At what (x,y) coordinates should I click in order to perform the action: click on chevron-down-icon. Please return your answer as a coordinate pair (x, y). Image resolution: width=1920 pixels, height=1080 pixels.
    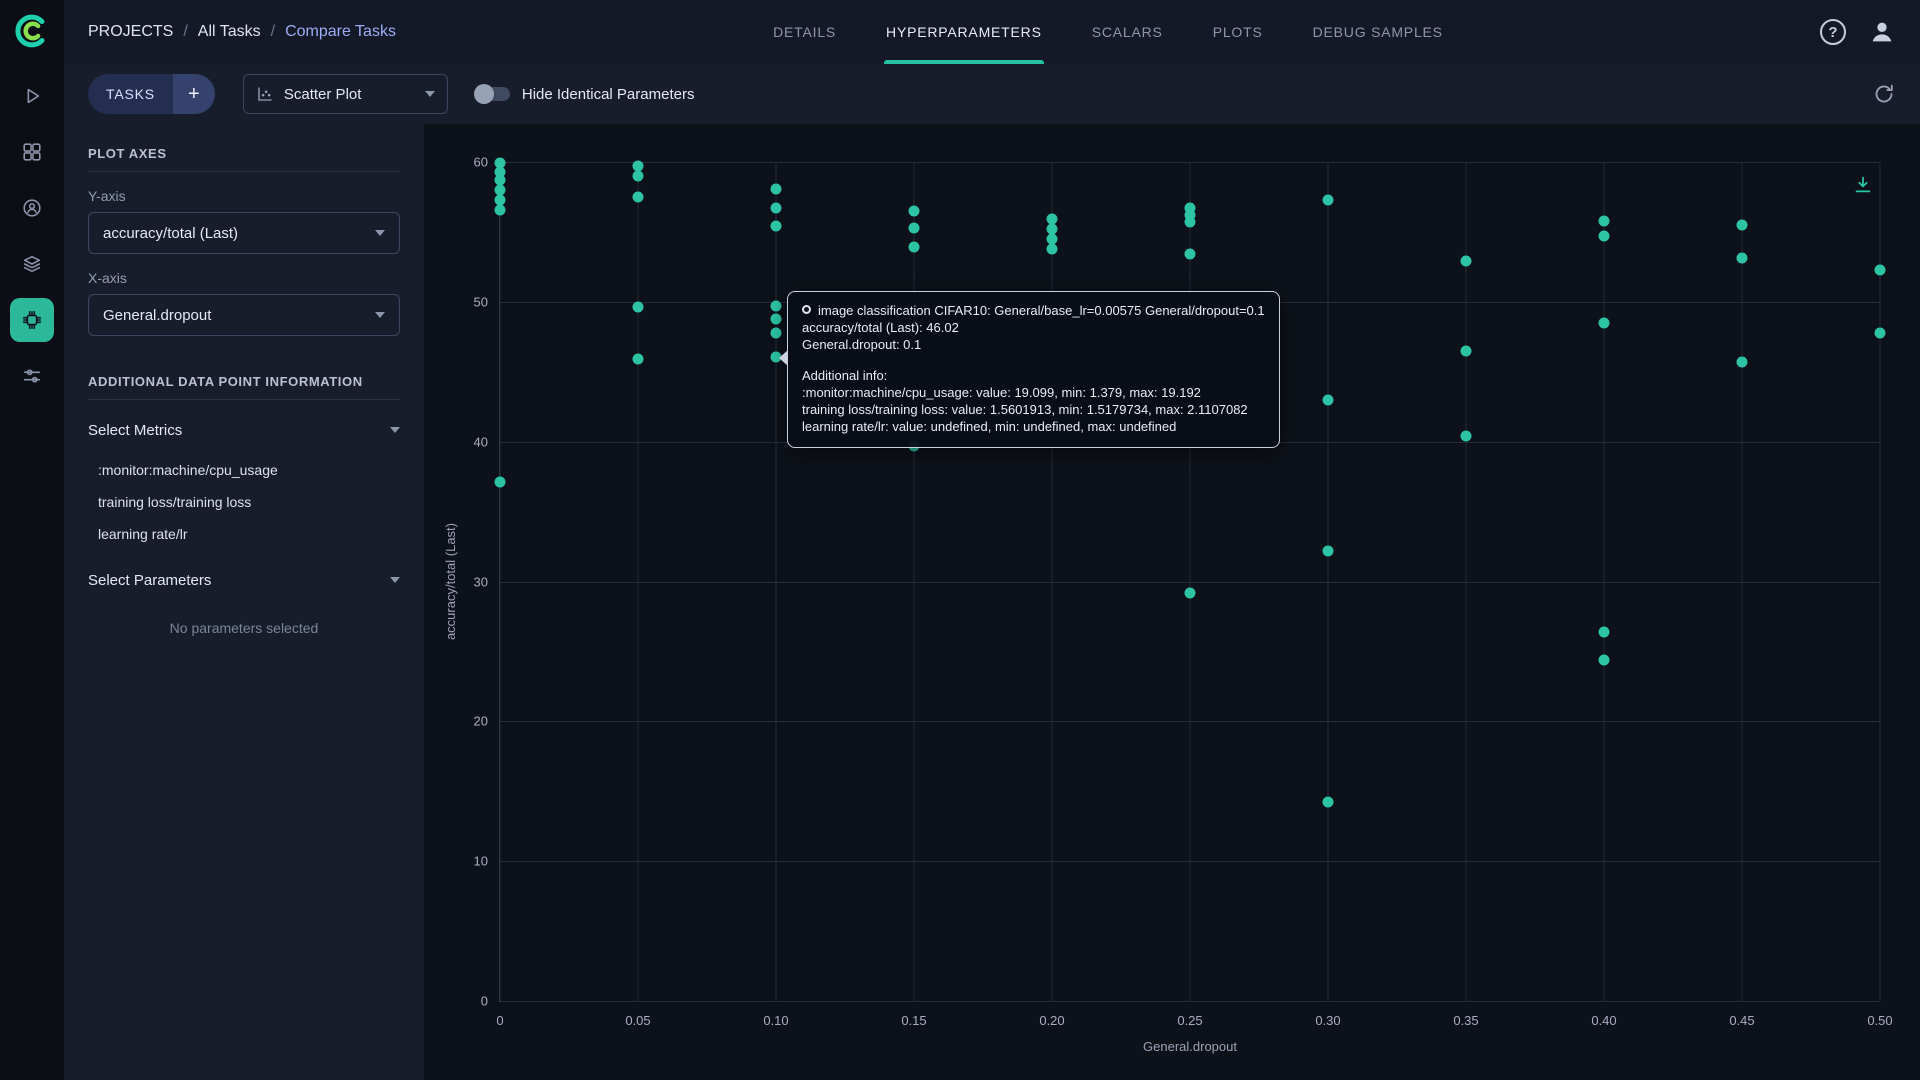
    Looking at the image, I should click on (429, 94).